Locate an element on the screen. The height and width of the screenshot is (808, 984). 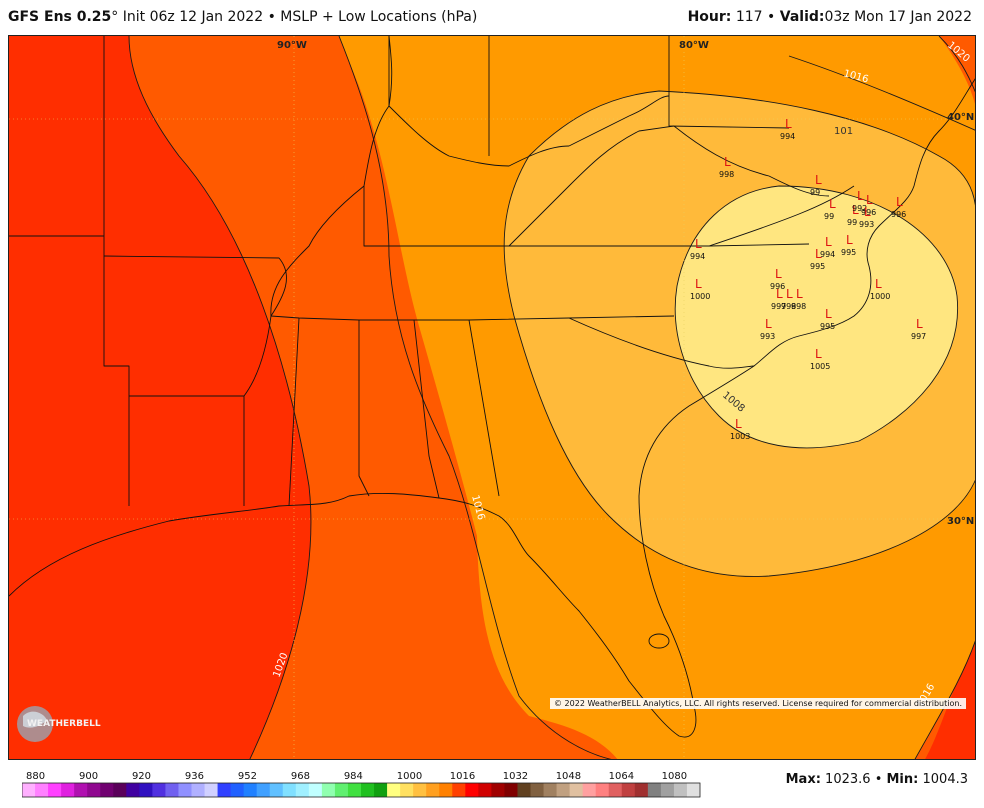
lat-label-40n: 40°N is located at coordinates (960, 117).